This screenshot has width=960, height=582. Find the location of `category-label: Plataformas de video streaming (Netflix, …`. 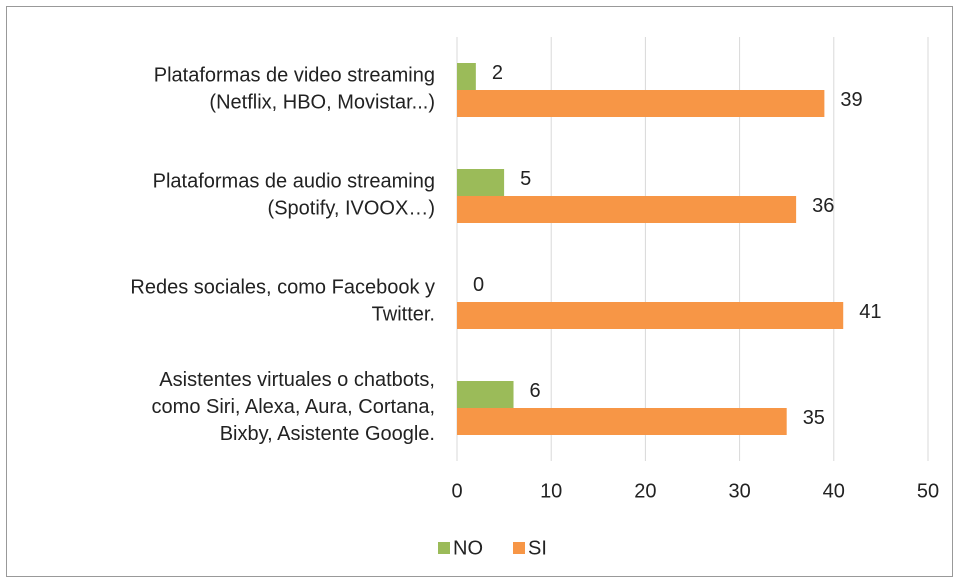

category-label: Plataformas de video streaming (Netflix, … is located at coordinates (294, 89).